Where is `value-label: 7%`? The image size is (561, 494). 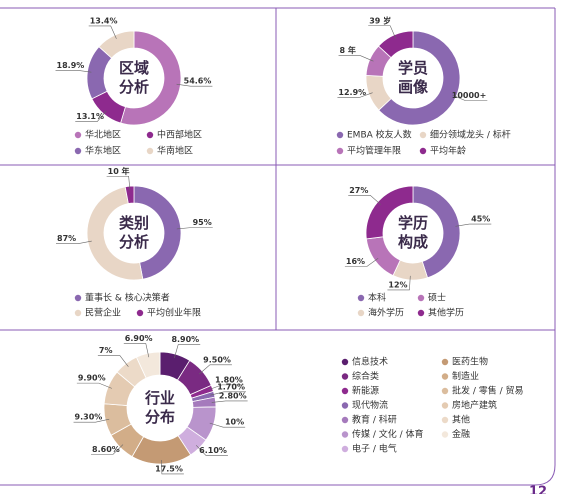 value-label: 7% is located at coordinates (106, 350).